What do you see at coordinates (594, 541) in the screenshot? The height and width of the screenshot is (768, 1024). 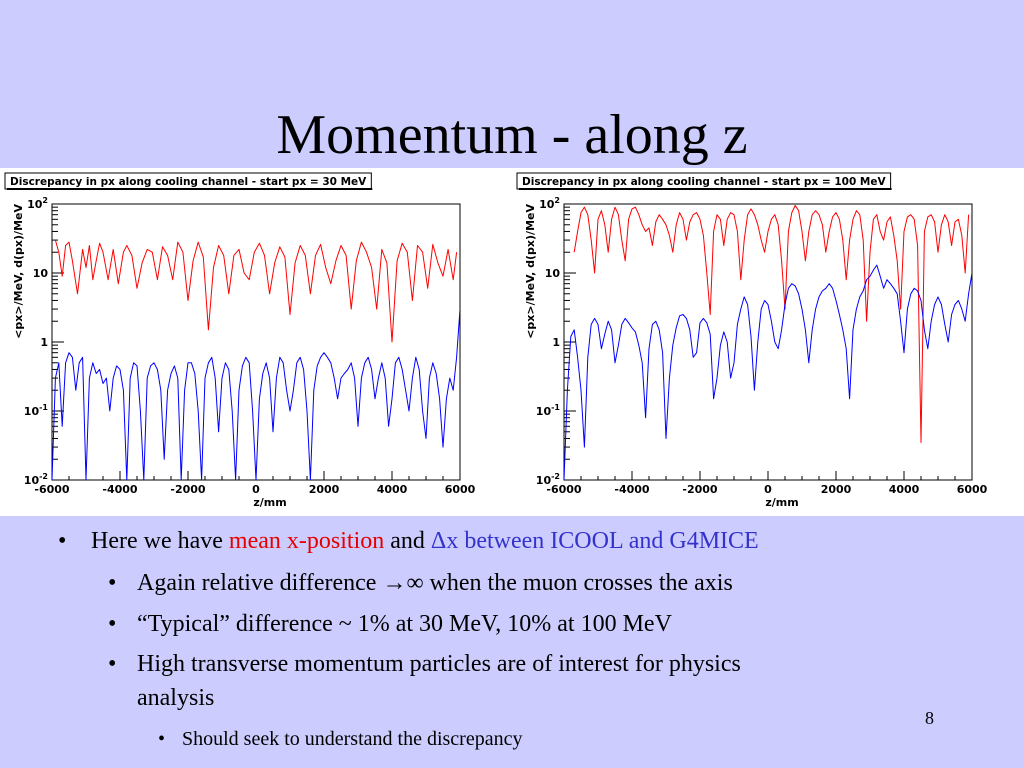 I see `bullet-1-blue-text: Δx between ICOOL and G4MICE` at bounding box center [594, 541].